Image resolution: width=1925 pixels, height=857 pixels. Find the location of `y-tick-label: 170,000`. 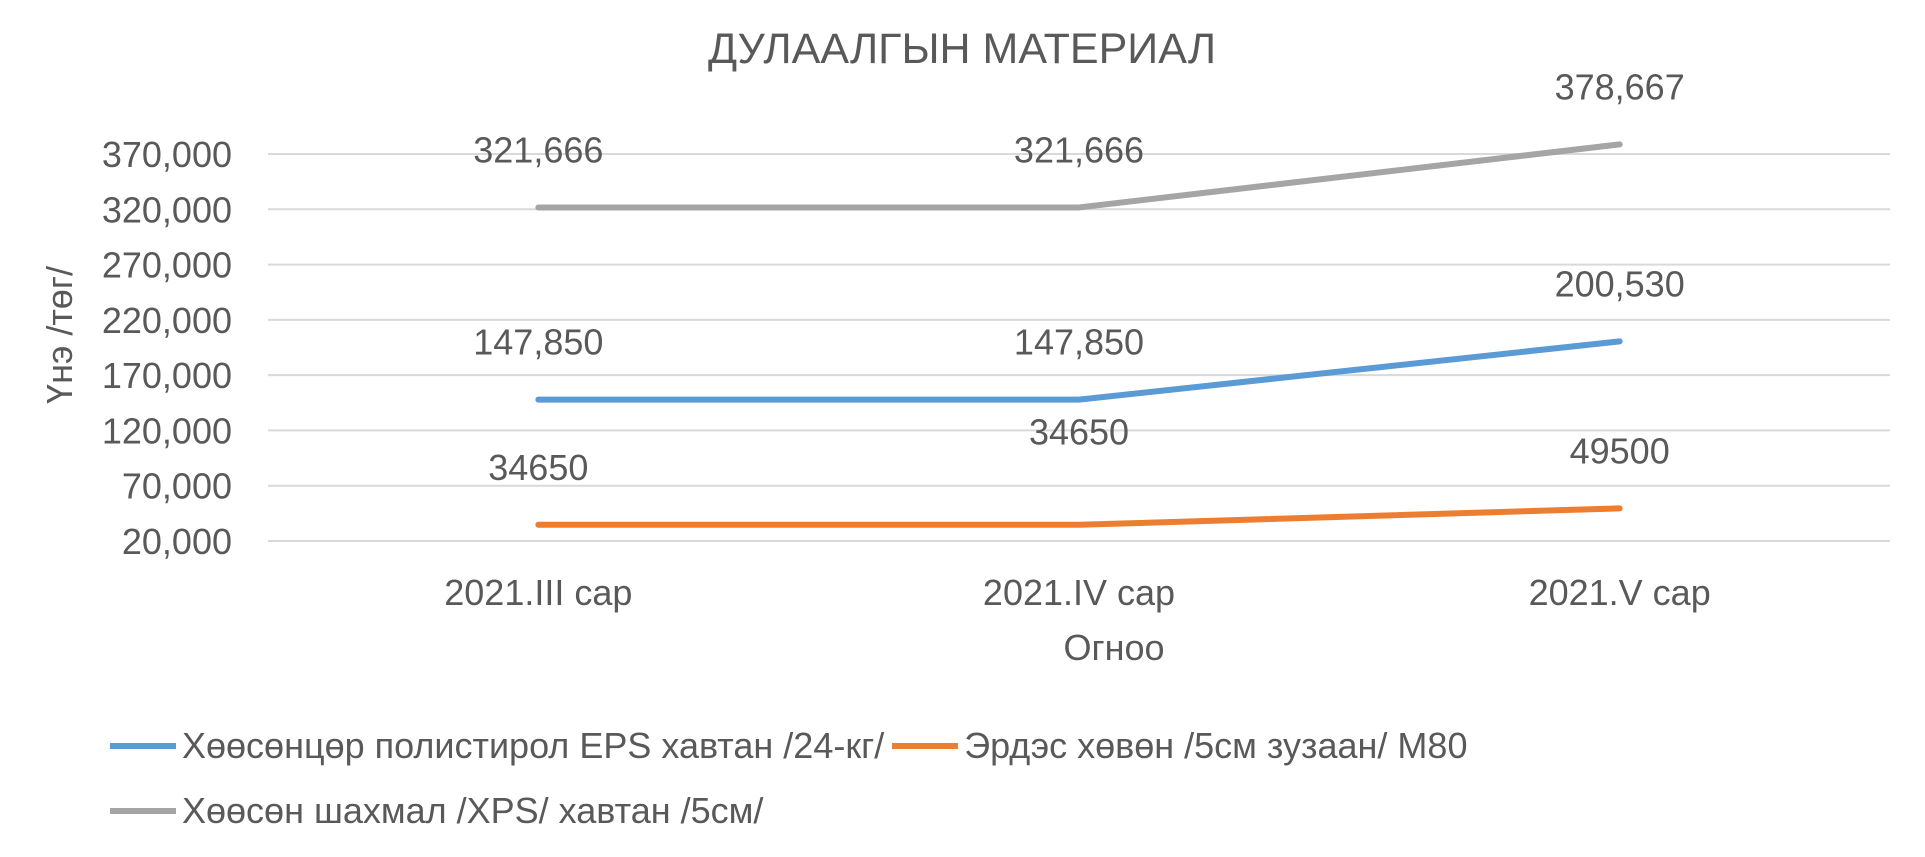

y-tick-label: 170,000 is located at coordinates (167, 375).